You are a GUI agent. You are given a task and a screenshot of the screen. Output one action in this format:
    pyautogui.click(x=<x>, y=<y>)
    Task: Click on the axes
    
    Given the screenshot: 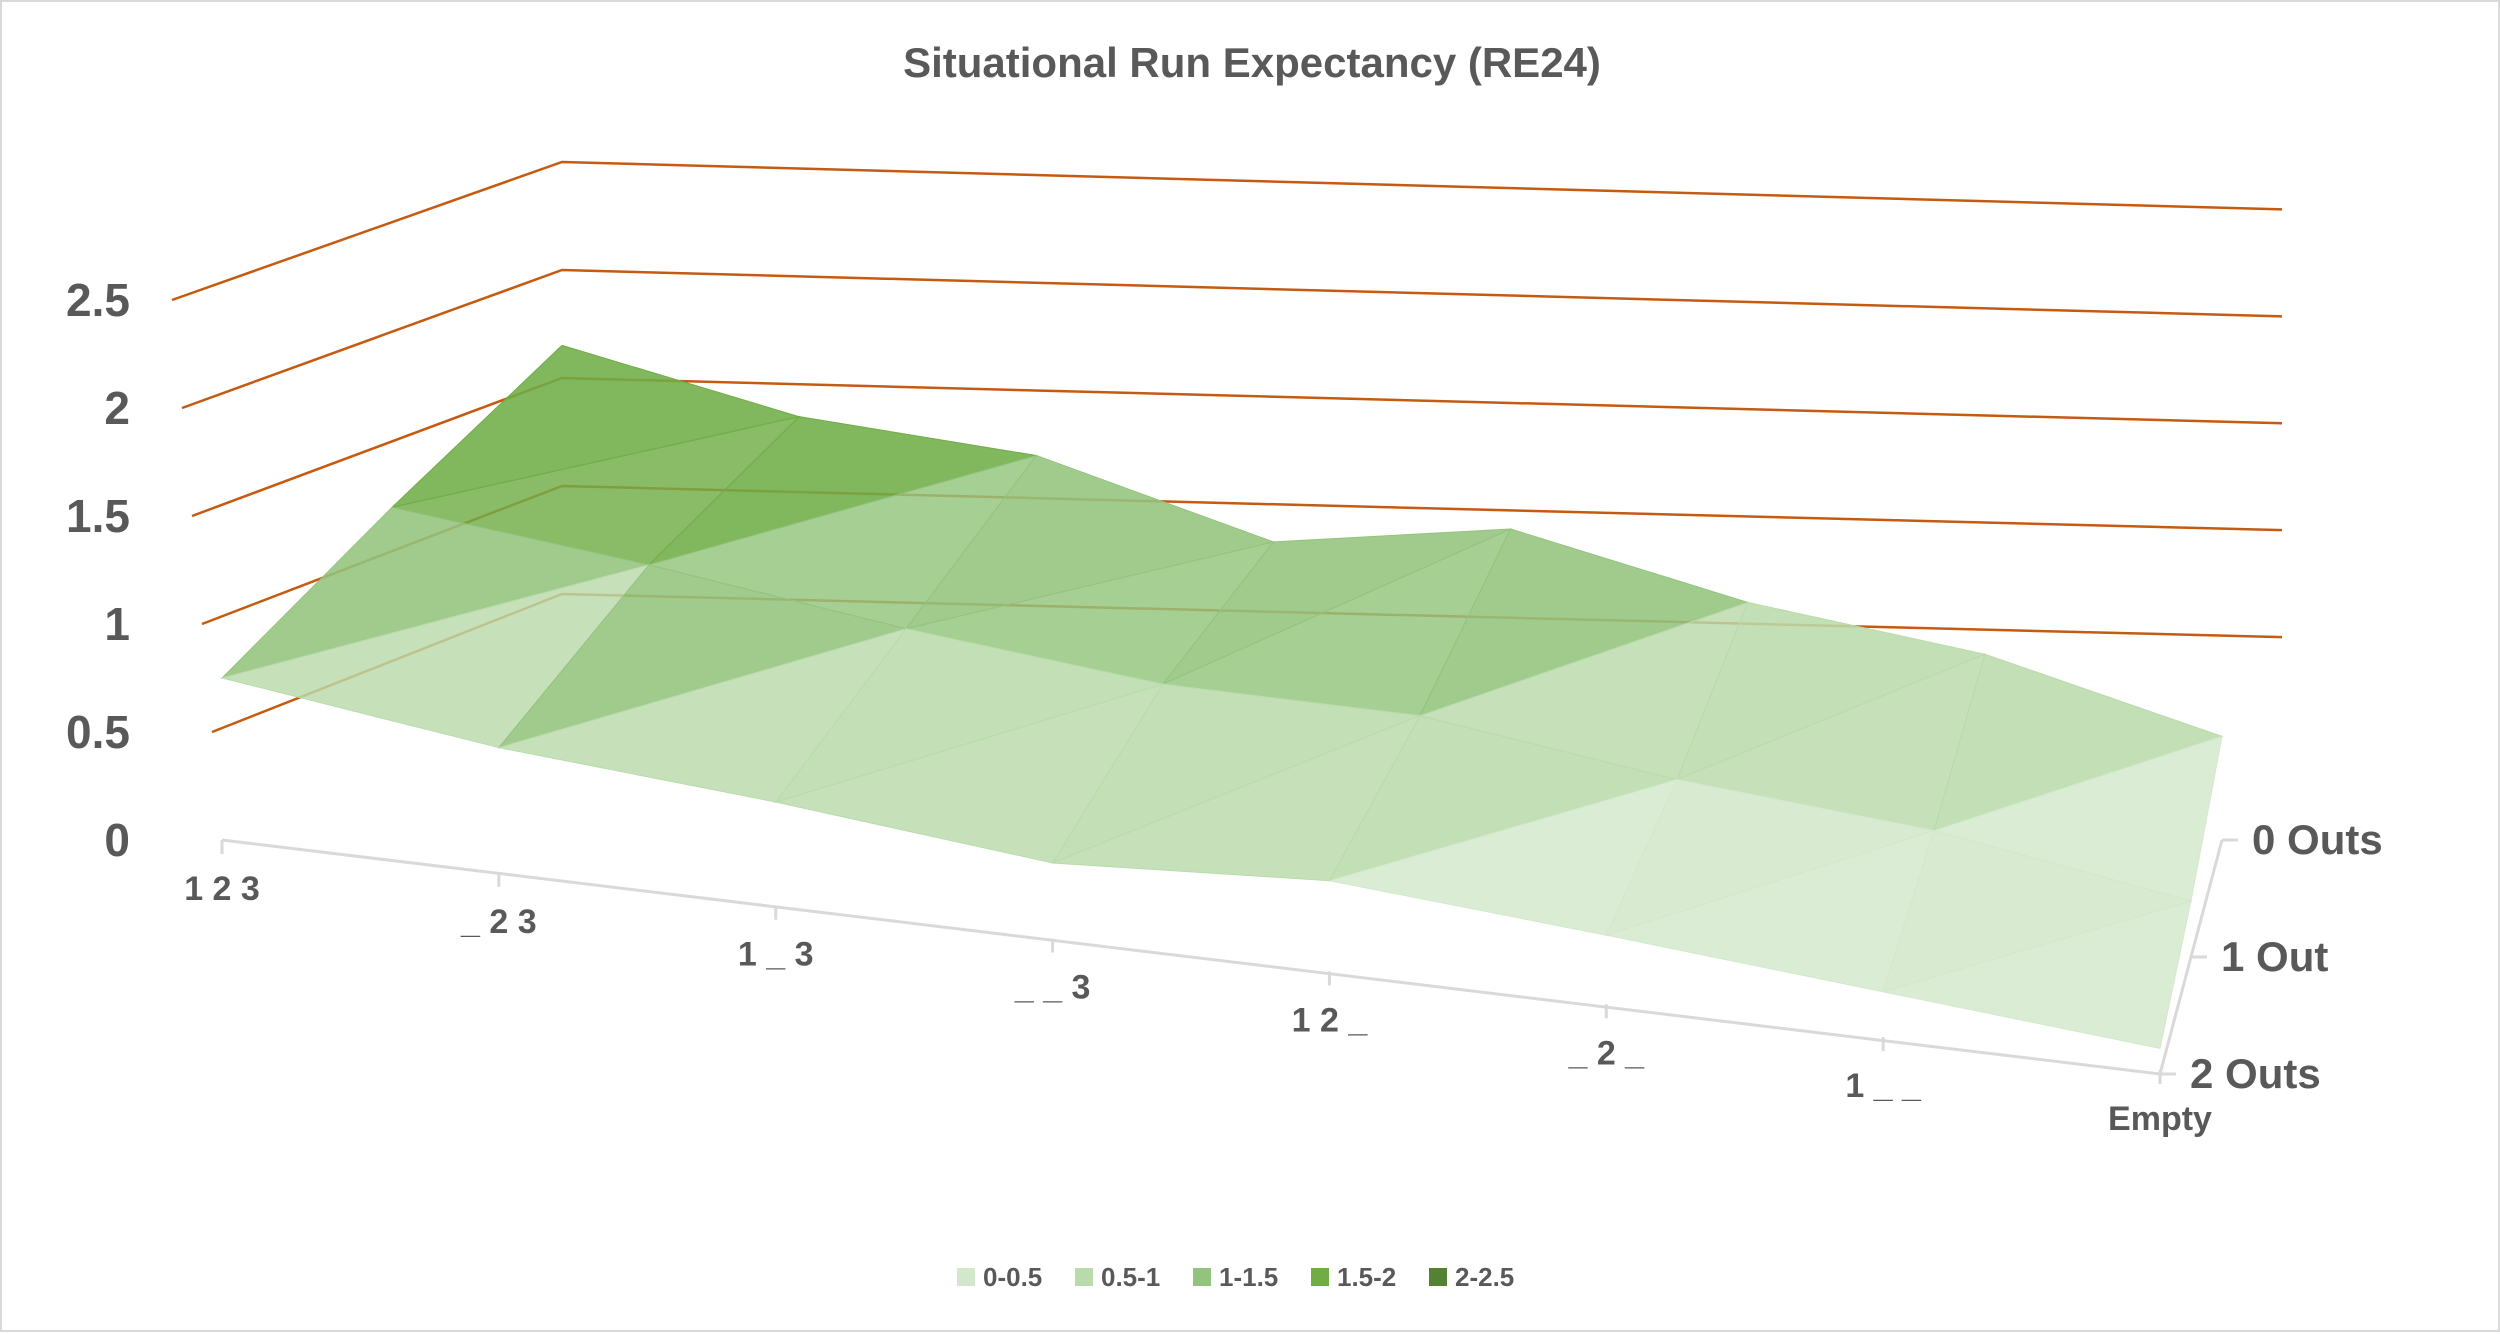 What is the action you would take?
    pyautogui.click(x=1229, y=961)
    